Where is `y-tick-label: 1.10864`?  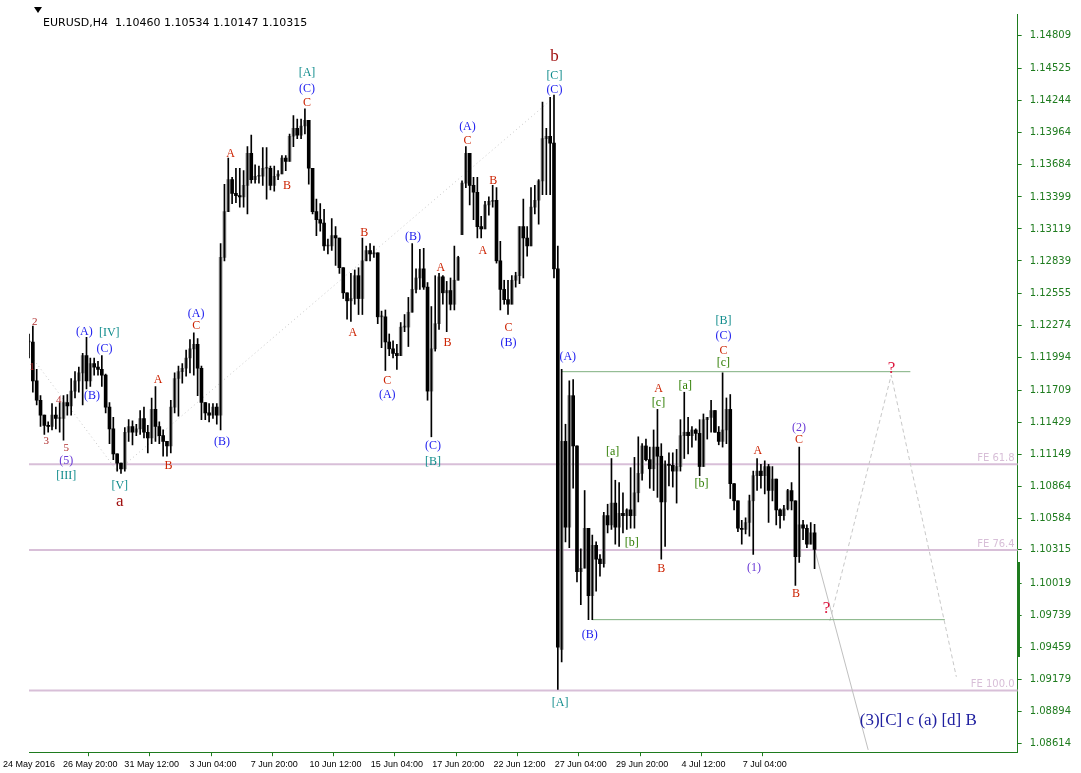
y-tick-label: 1.10864 is located at coordinates (1050, 486).